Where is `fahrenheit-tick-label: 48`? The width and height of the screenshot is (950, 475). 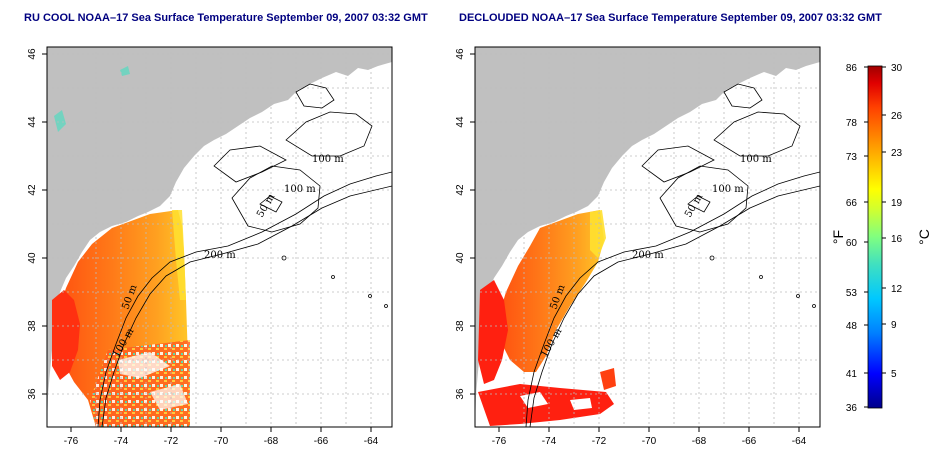
fahrenheit-tick-label: 48 is located at coordinates (852, 326).